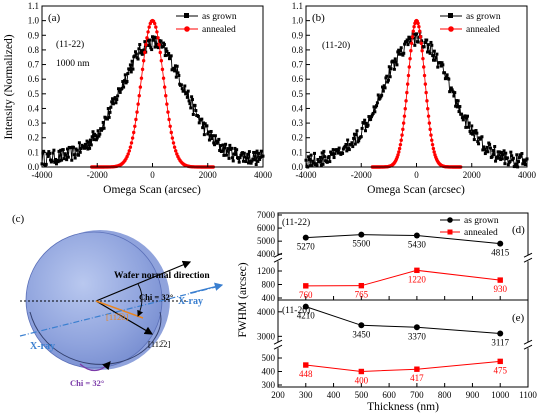  What do you see at coordinates (472, 175) in the screenshot?
I see `x-tick-label: 2000` at bounding box center [472, 175].